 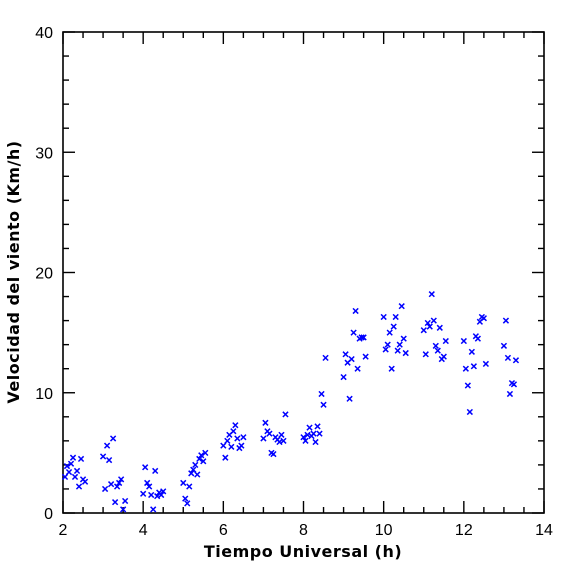 I want to click on x-axis-label: Tiempo Universal (h), so click(x=303, y=551).